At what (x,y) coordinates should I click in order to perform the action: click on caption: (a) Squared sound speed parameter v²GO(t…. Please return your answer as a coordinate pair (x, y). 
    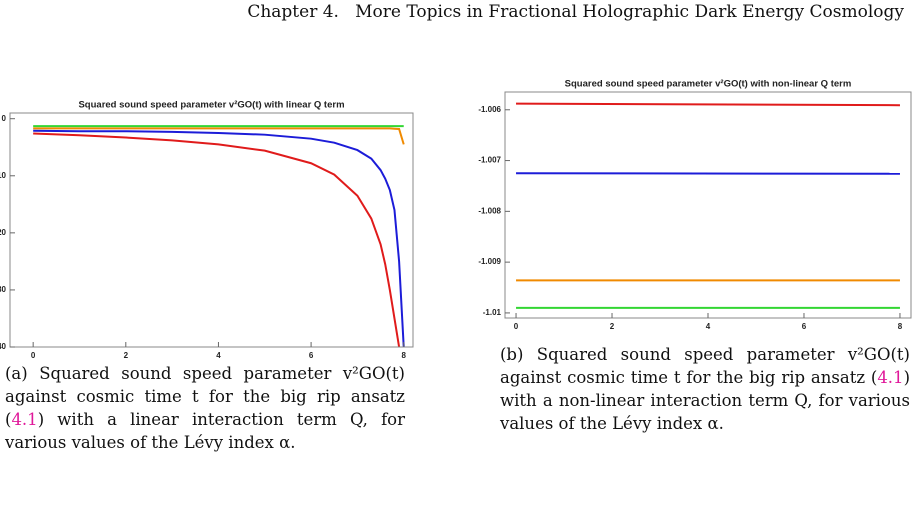
    Looking at the image, I should click on (205, 408).